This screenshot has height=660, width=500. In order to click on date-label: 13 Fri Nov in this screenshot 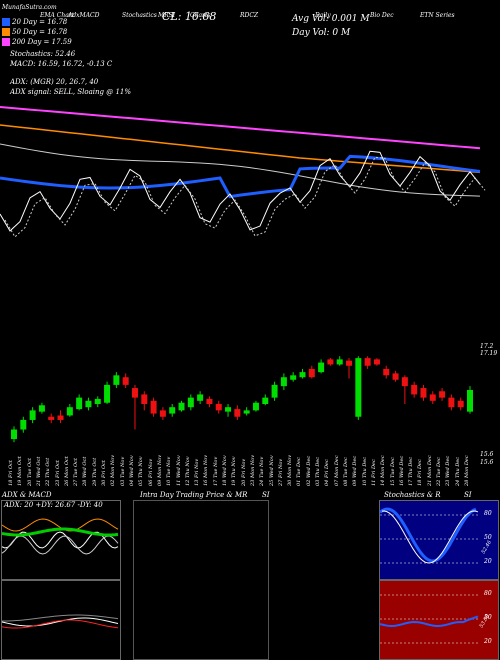, I will do `click(197, 472)`.